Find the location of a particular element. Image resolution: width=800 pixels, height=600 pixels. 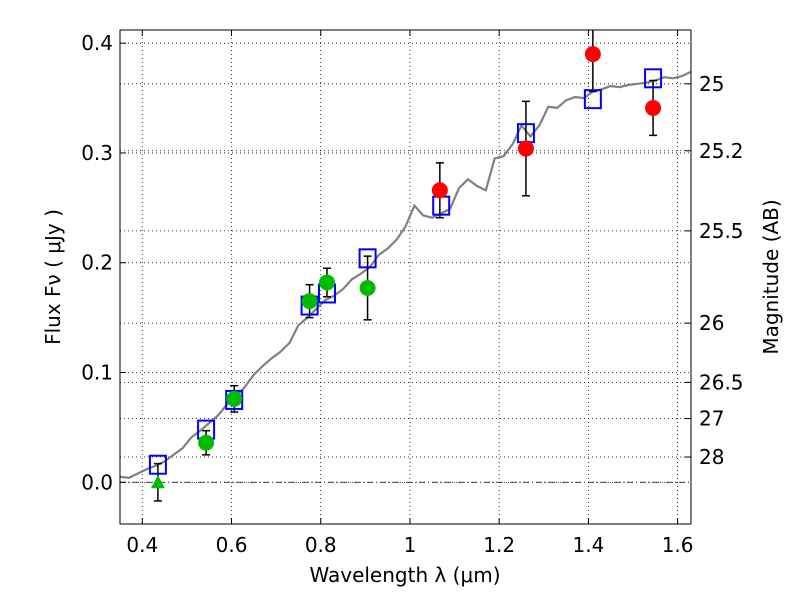

y2-axis-label: Magnitude (AB) is located at coordinates (771, 276).